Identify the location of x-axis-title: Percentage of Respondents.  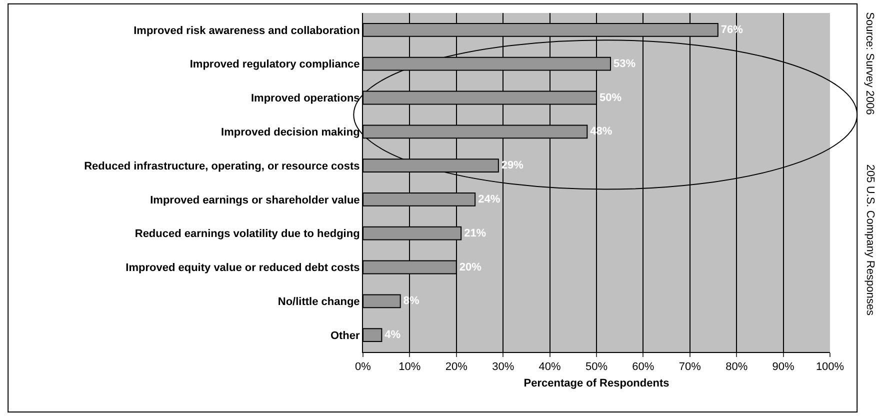
(597, 383).